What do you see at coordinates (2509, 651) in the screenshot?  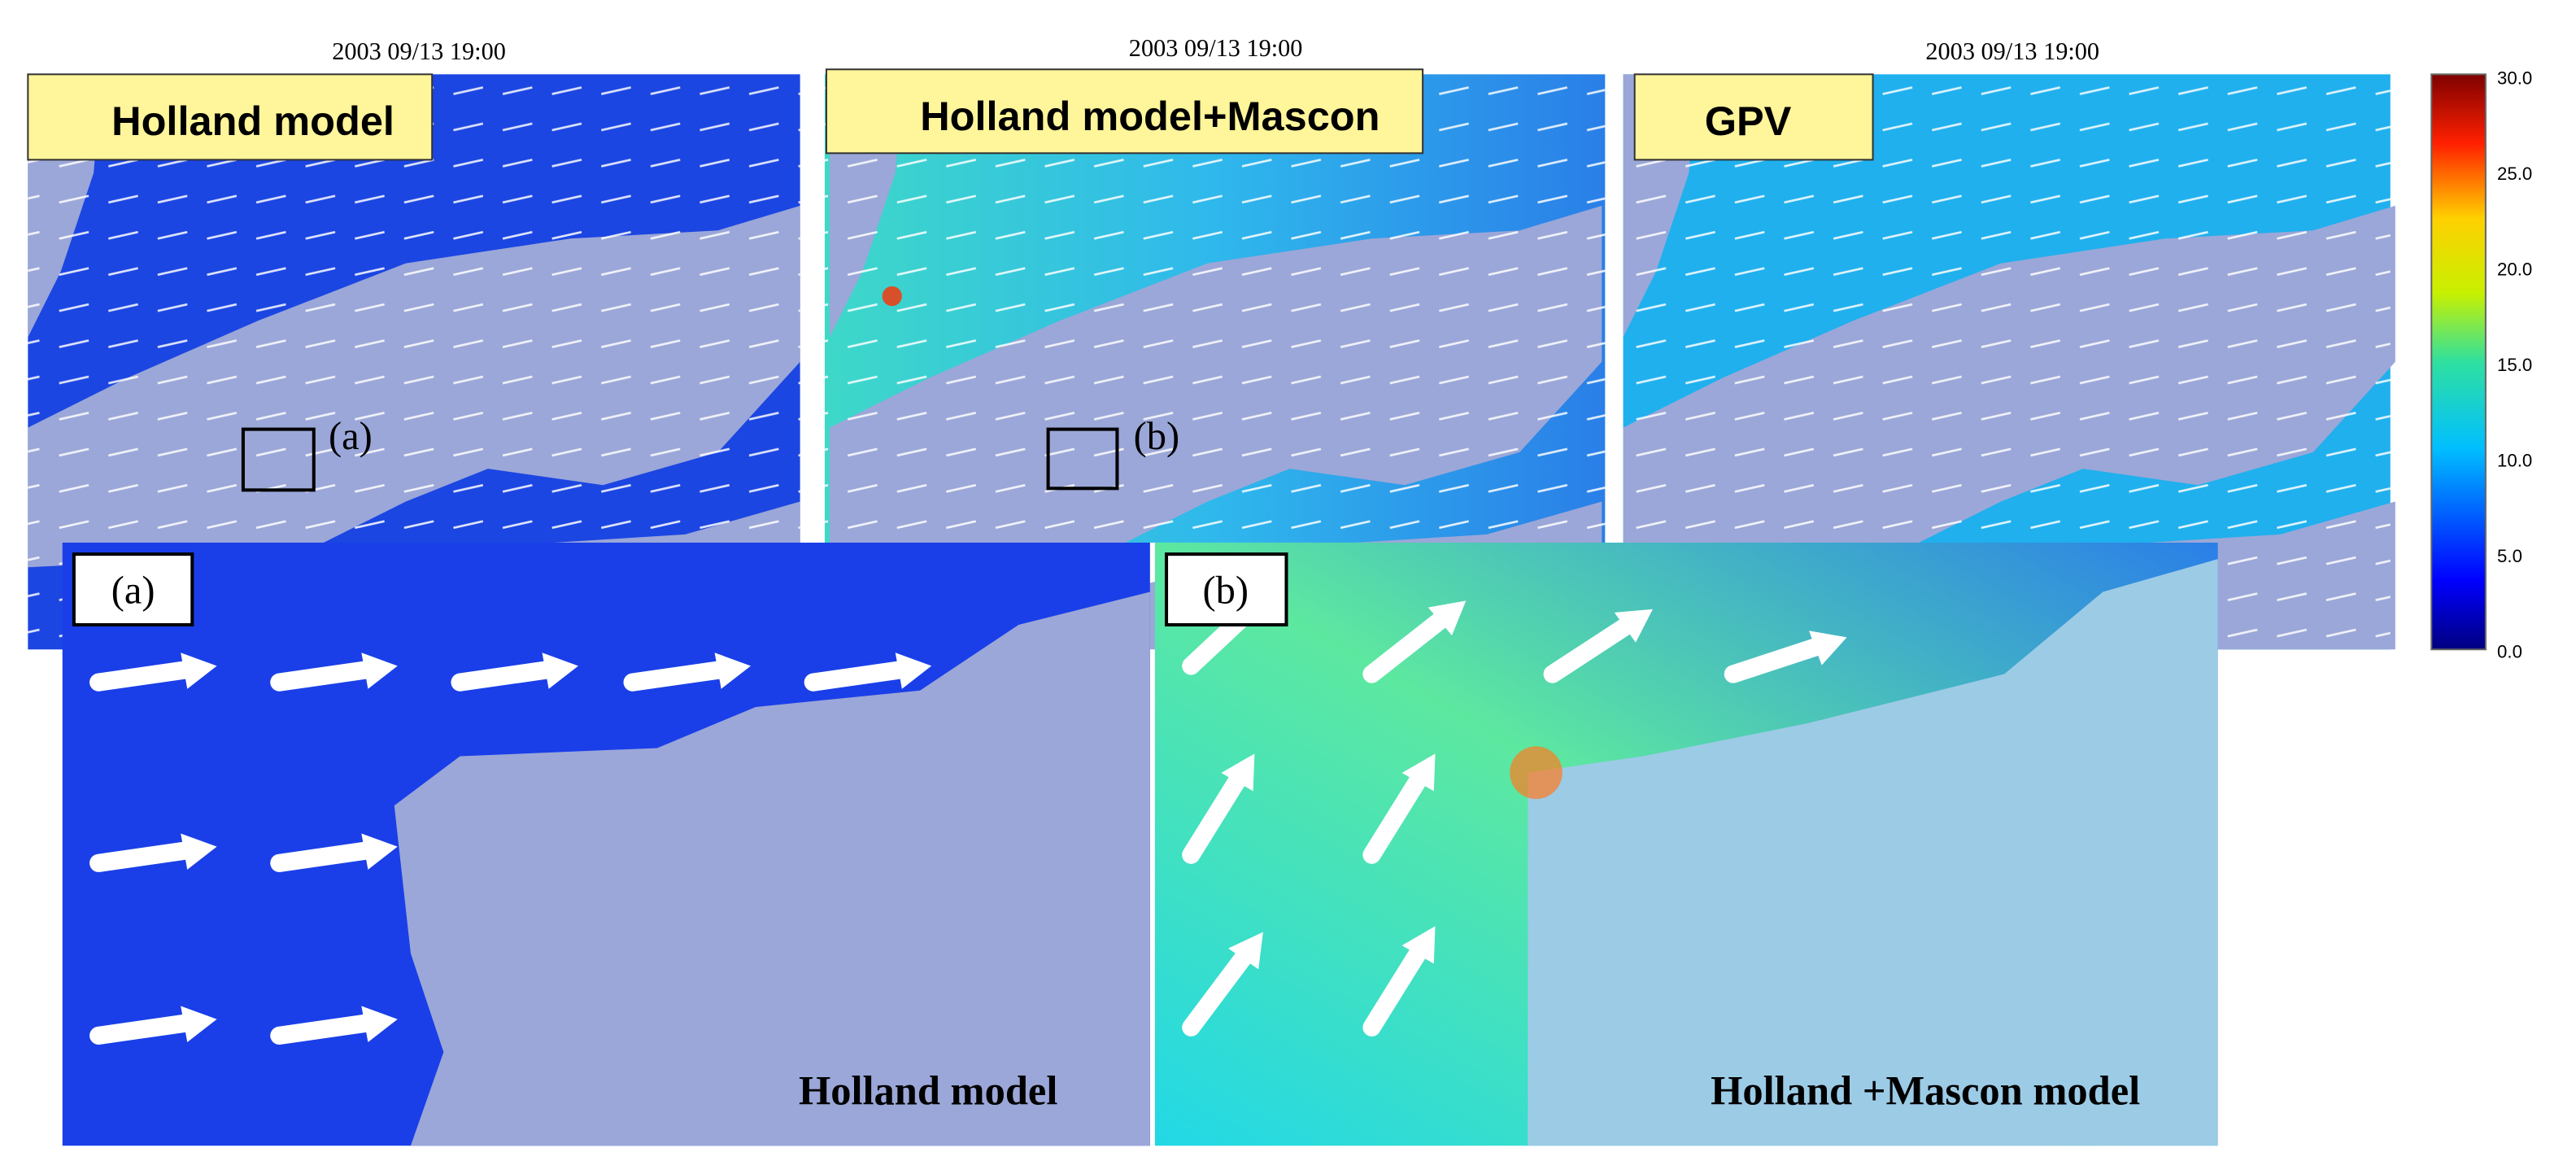 I see `colorbar-tick-label: 0.0` at bounding box center [2509, 651].